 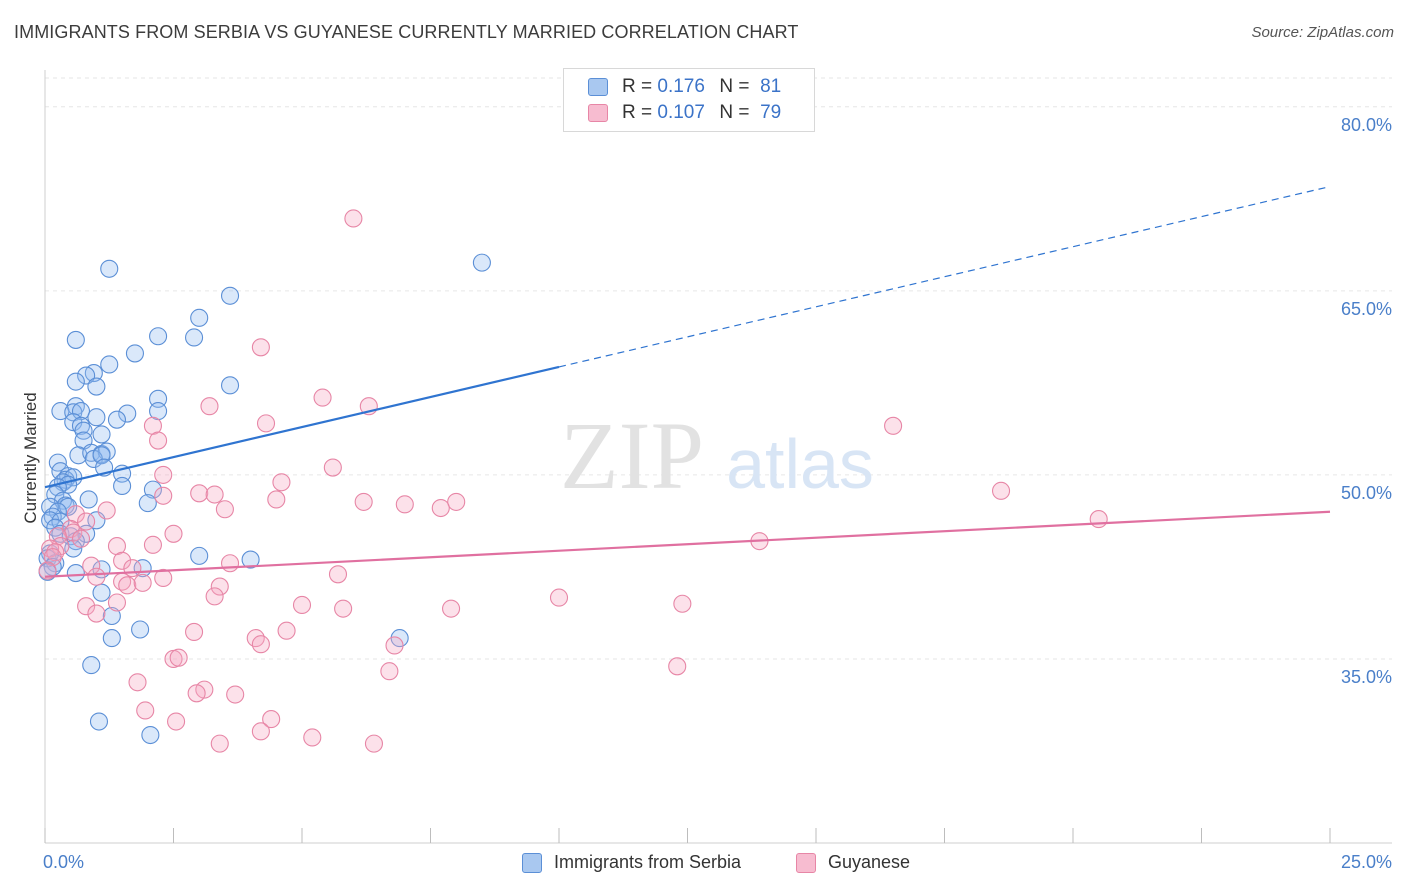 I want to click on x-tick-label-min: 0.0%, so click(x=64, y=862).